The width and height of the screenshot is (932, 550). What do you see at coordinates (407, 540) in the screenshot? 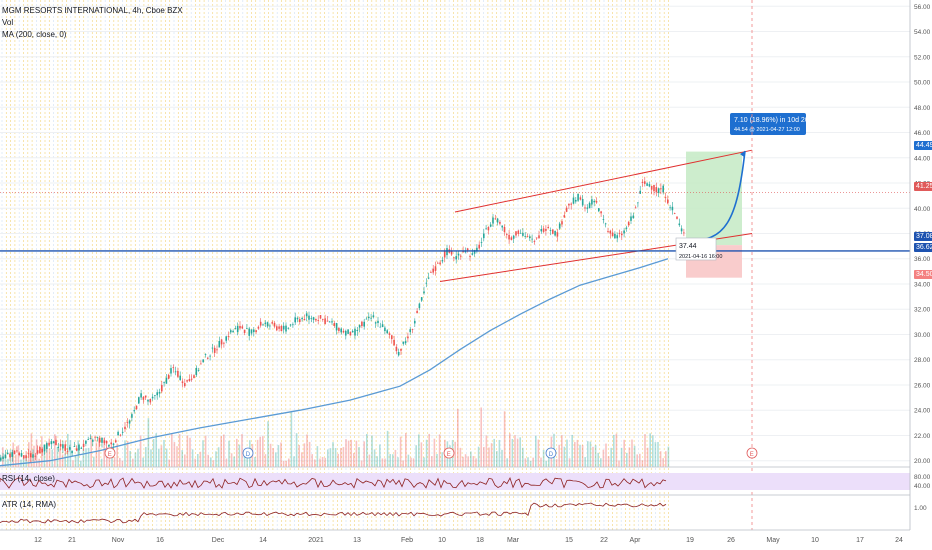
I see `x-tick-label: Feb` at bounding box center [407, 540].